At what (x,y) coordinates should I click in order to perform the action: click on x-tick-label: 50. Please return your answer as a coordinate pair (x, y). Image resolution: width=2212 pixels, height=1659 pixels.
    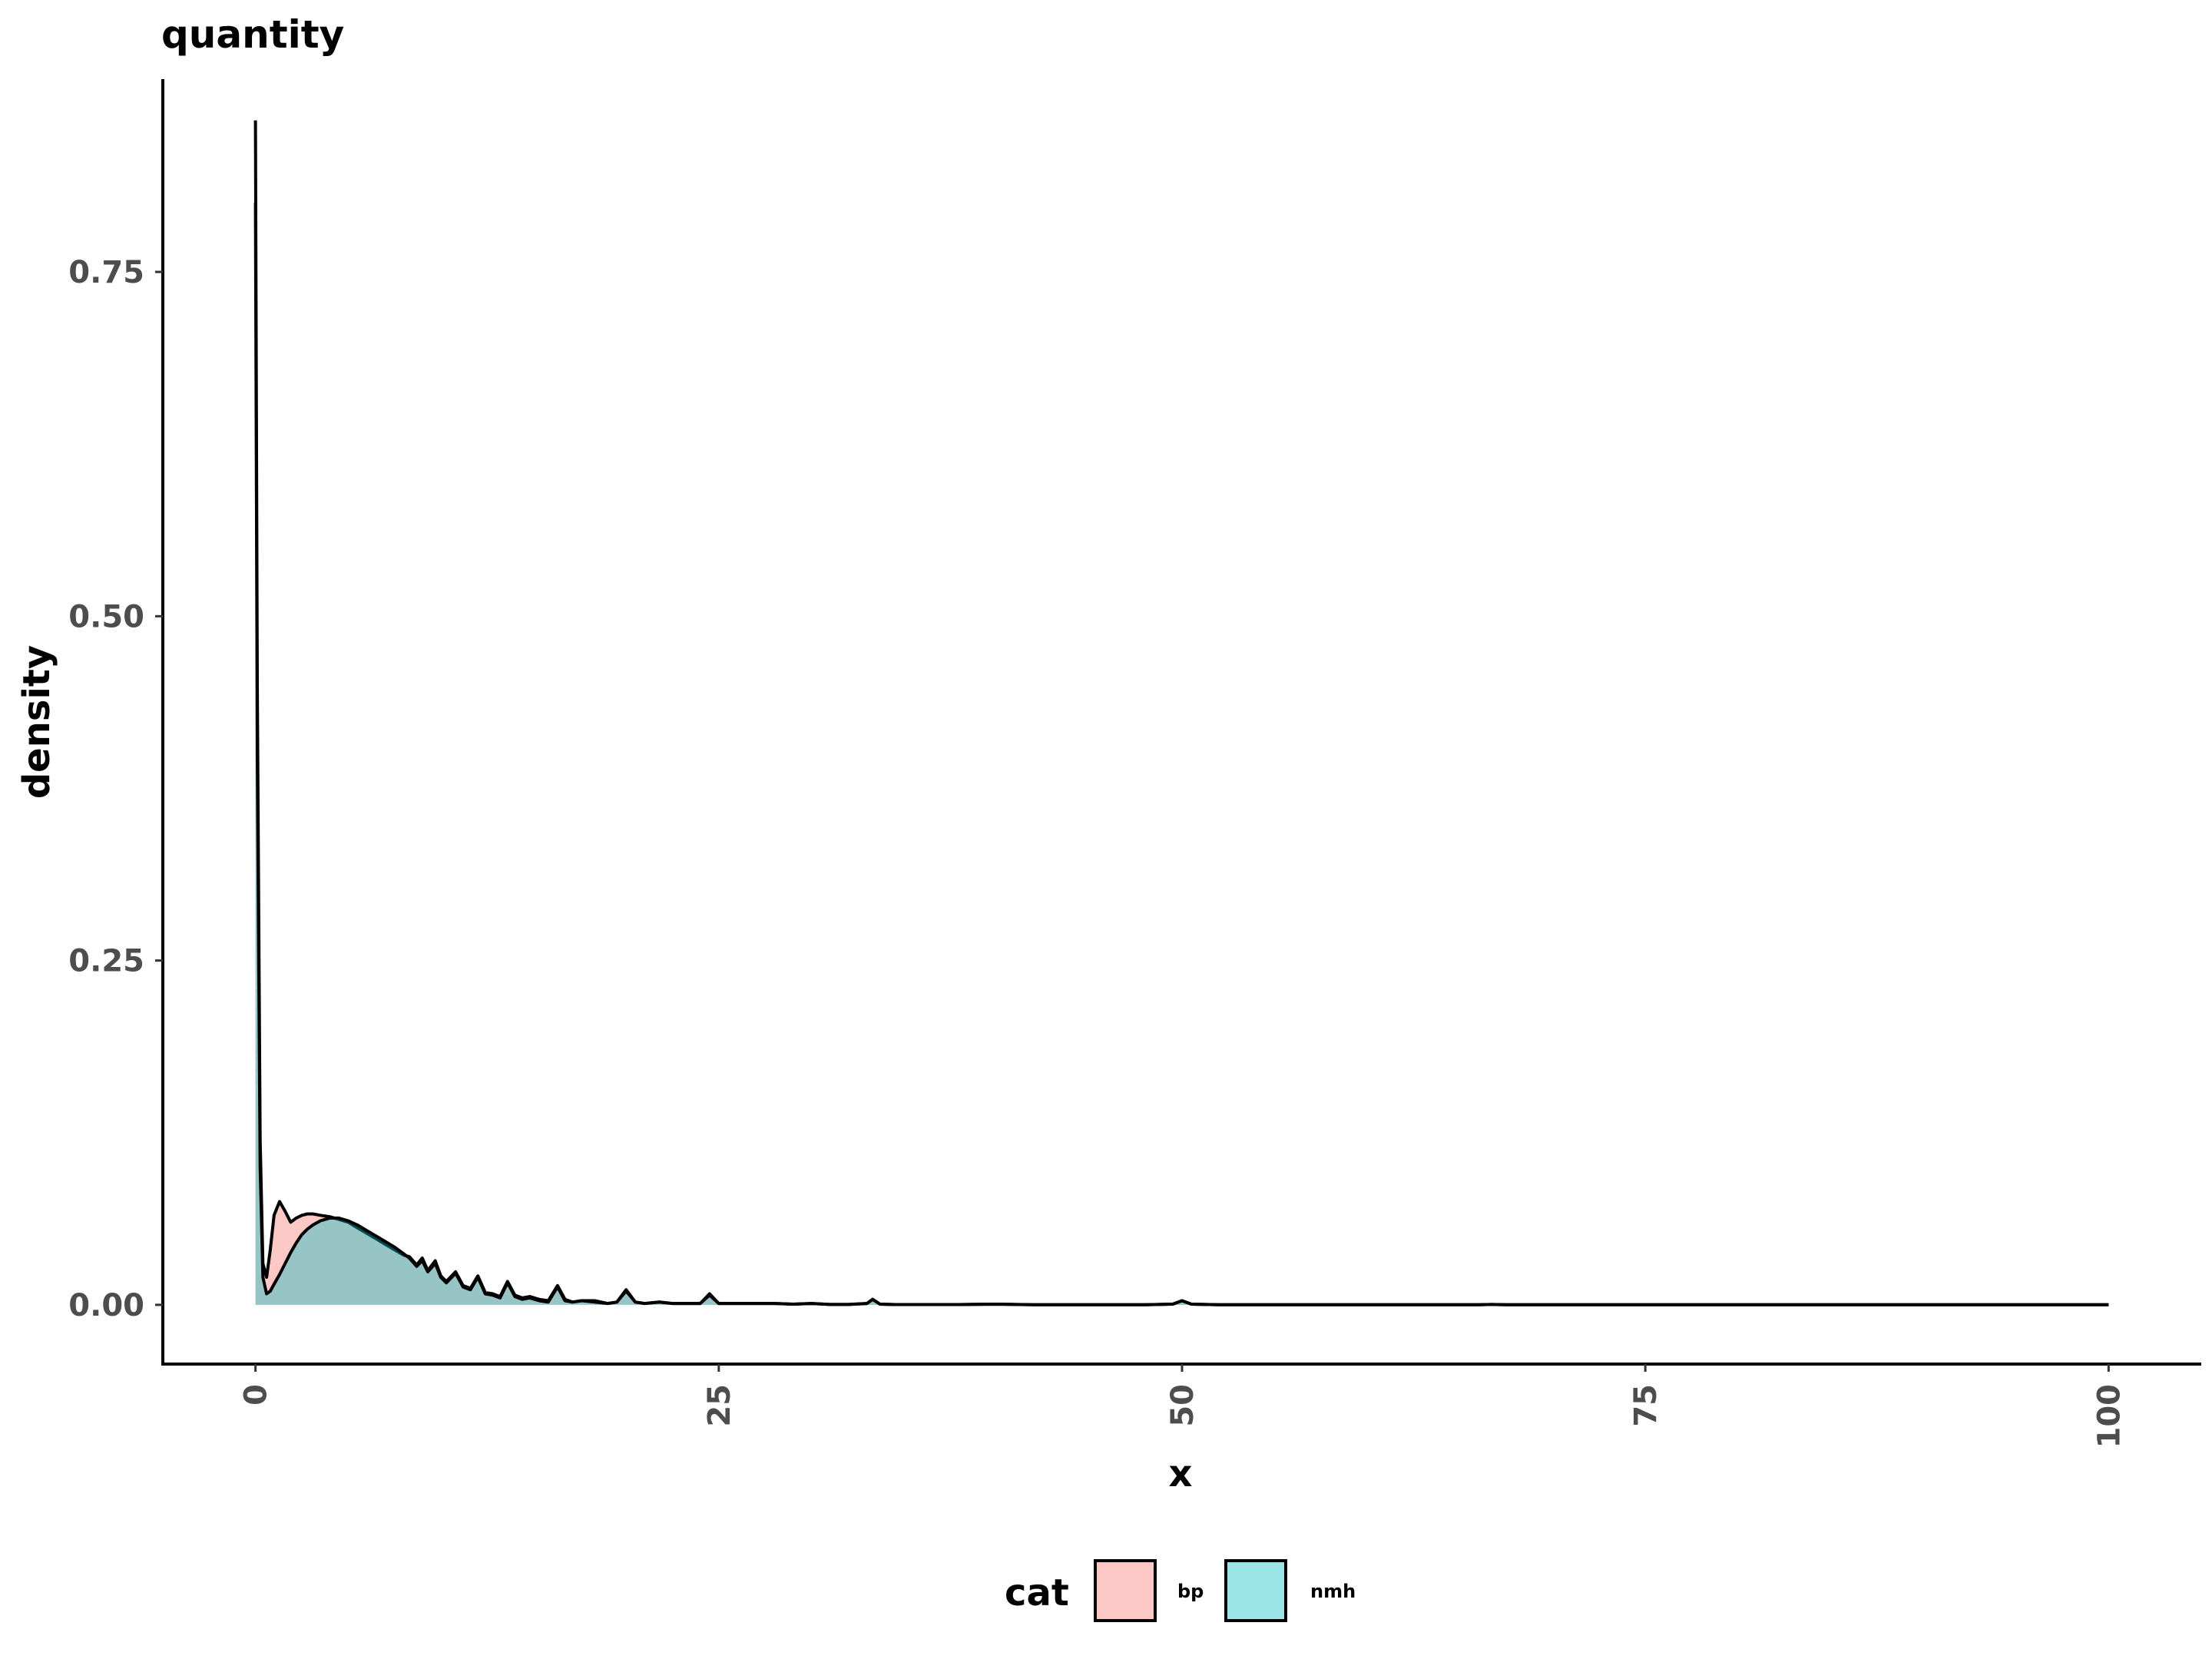
    Looking at the image, I should click on (1182, 1406).